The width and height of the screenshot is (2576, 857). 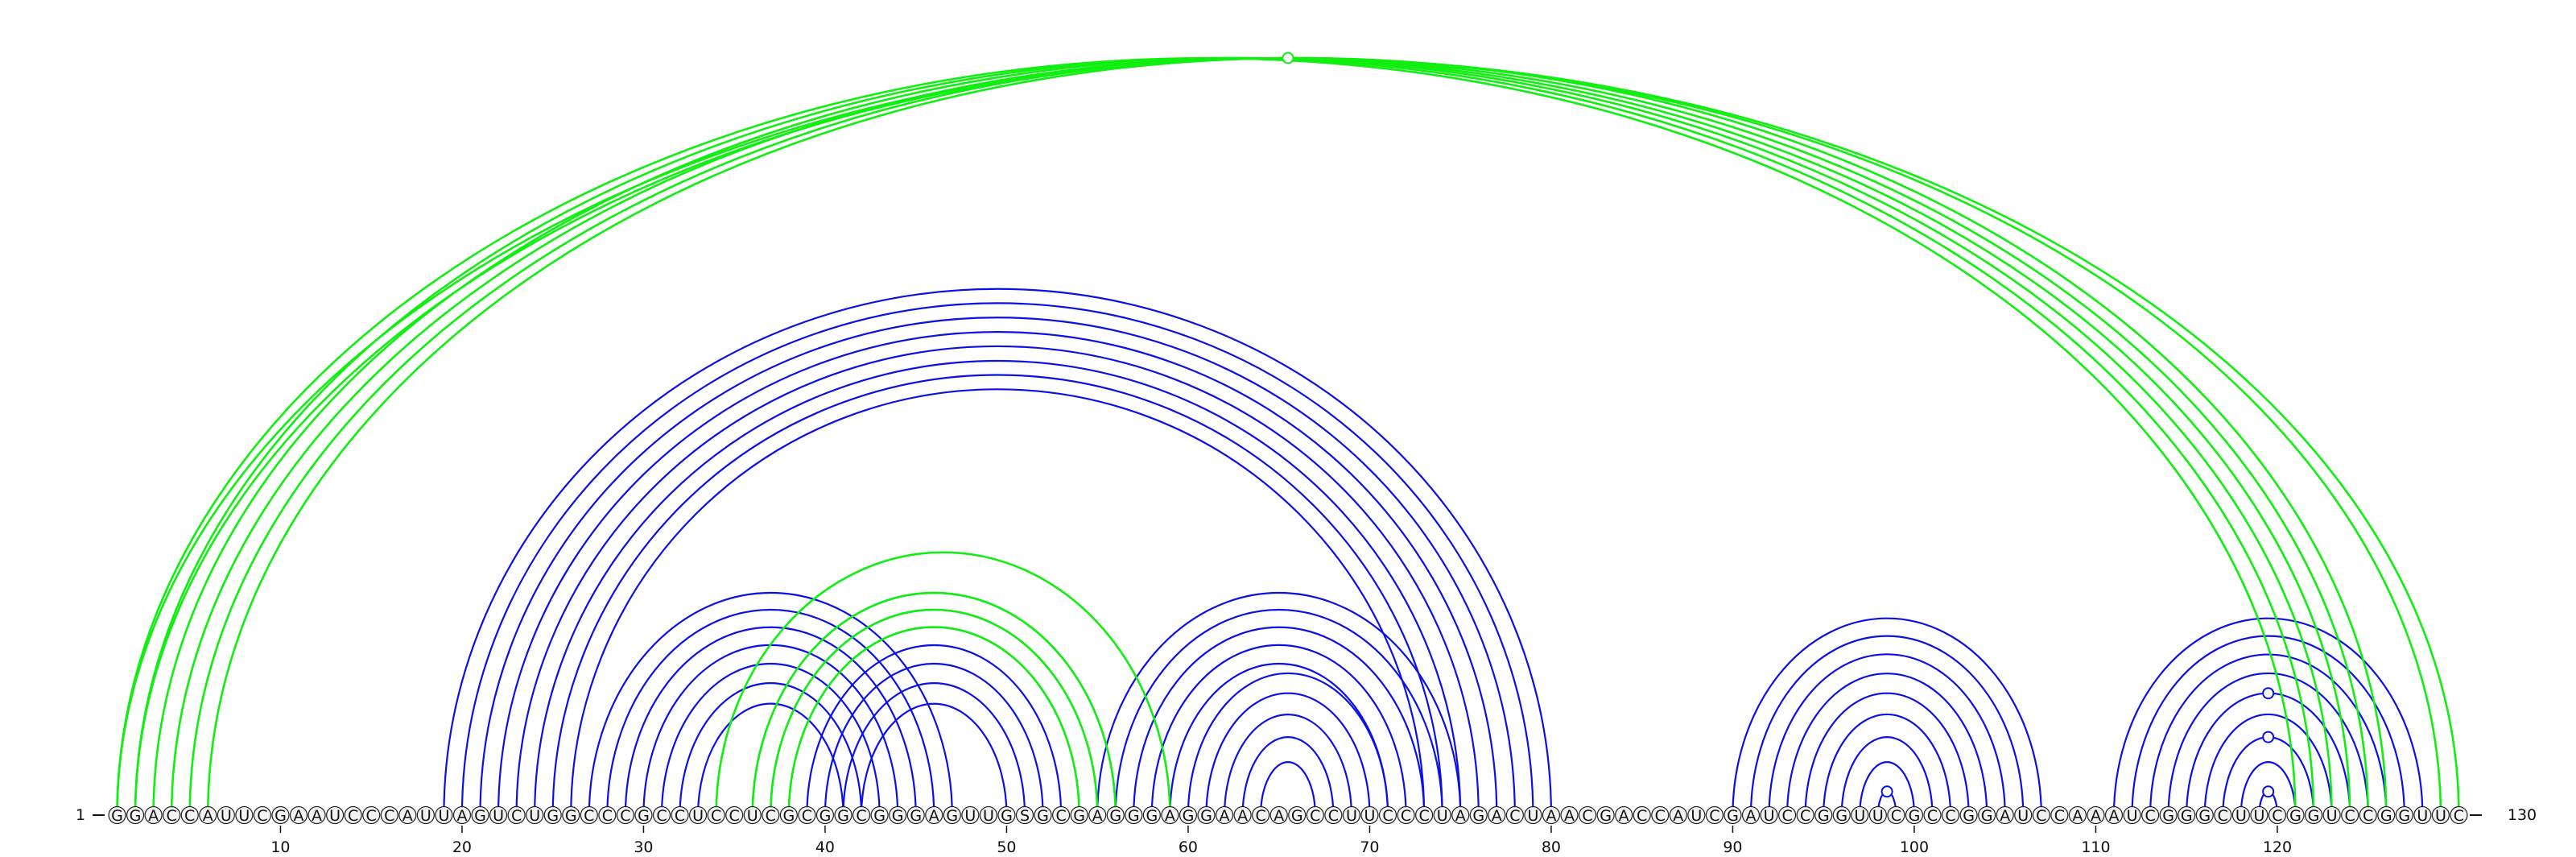 I want to click on nucleotide-117: C, so click(x=2223, y=815).